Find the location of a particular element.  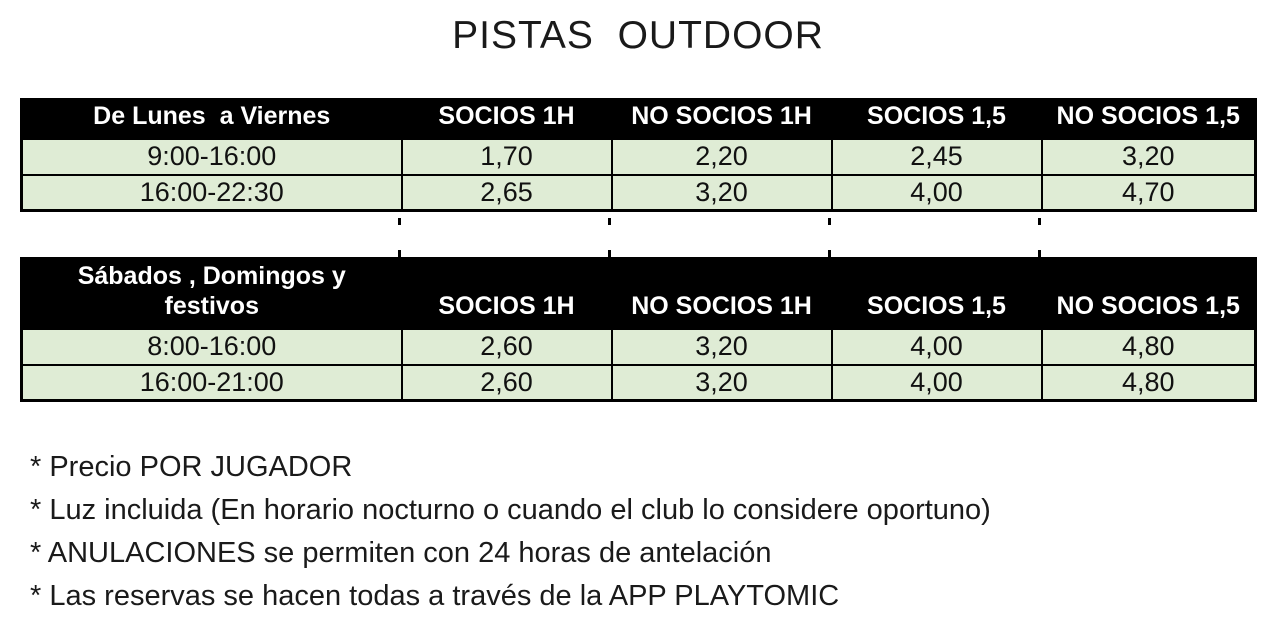

price-cell: 2,45 is located at coordinates (936, 156).